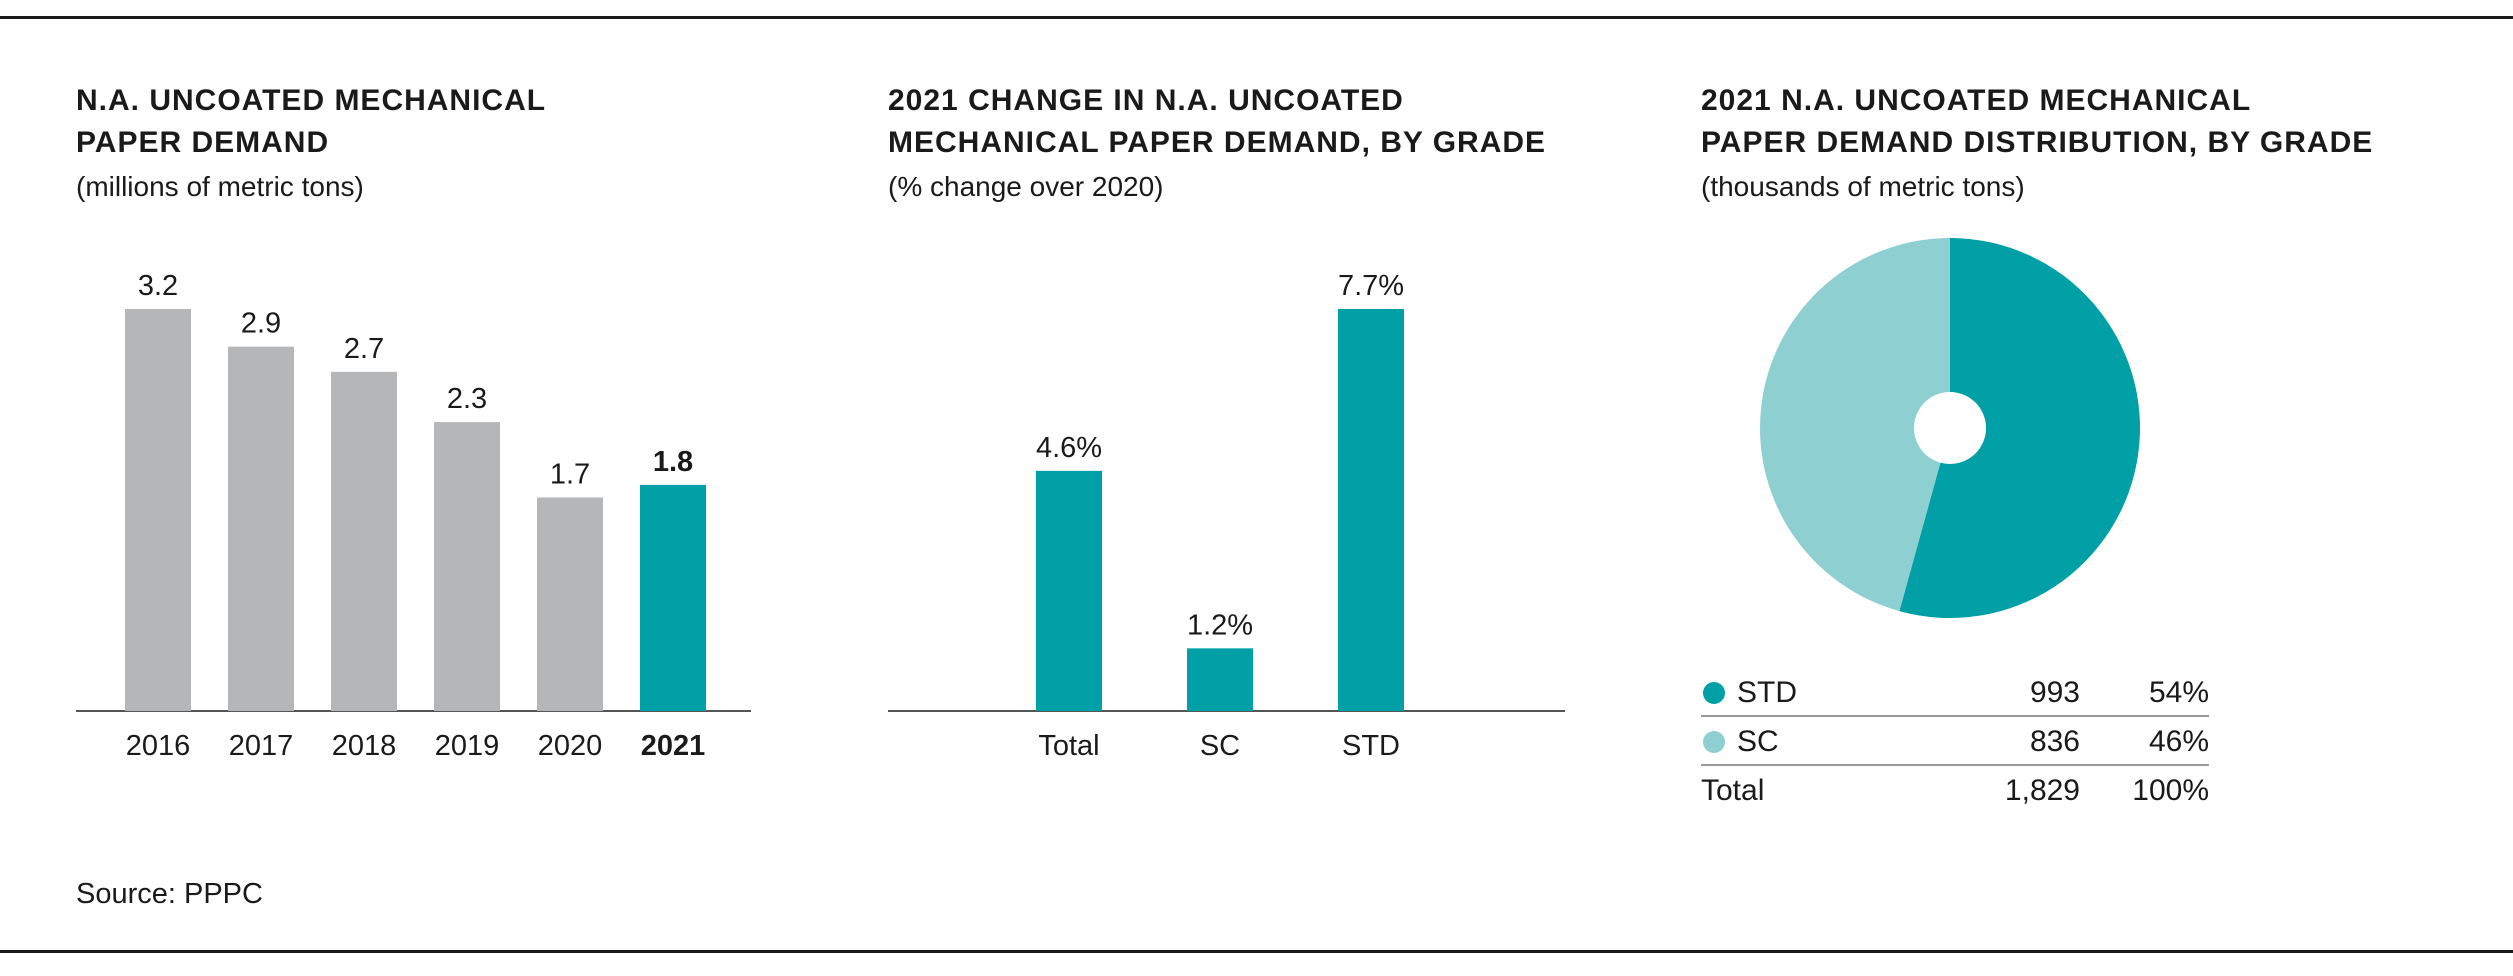  Describe the element at coordinates (1955, 692) in the screenshot. I see `legend-row-std: STD 993 54%` at that location.